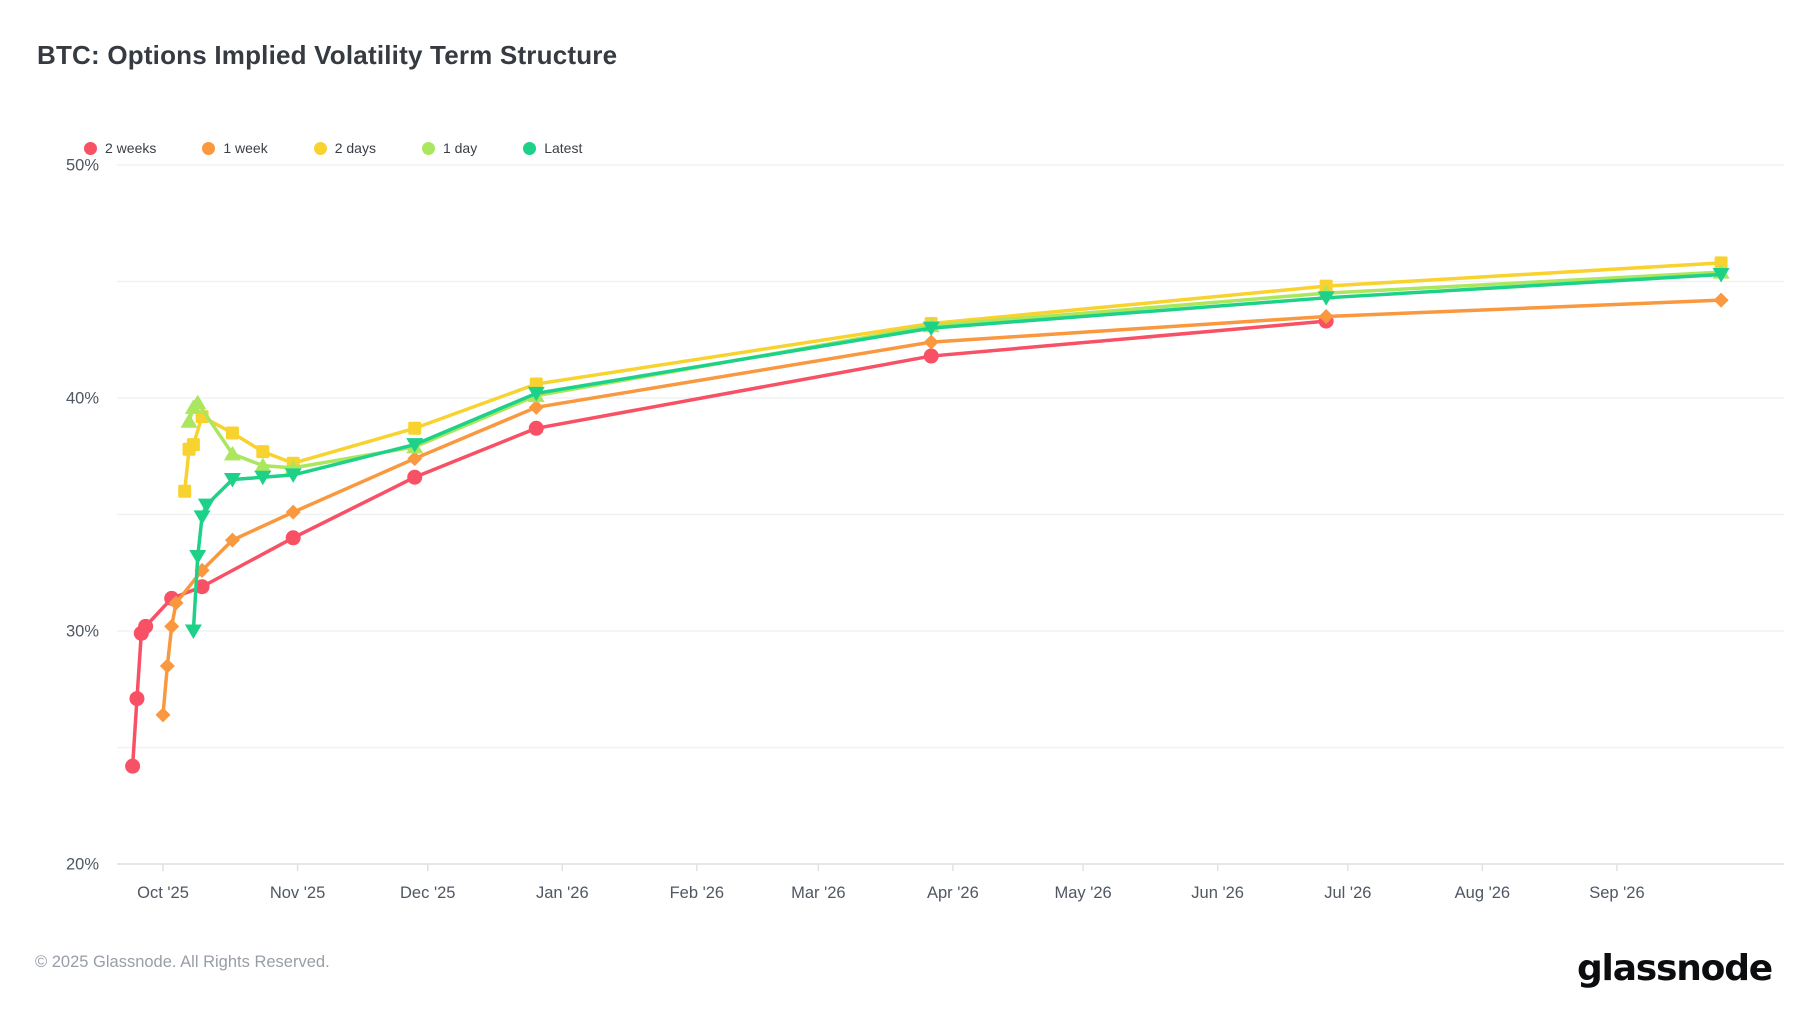 The image size is (1800, 1013). Describe the element at coordinates (697, 893) in the screenshot. I see `x-axis-label: Feb '26` at that location.